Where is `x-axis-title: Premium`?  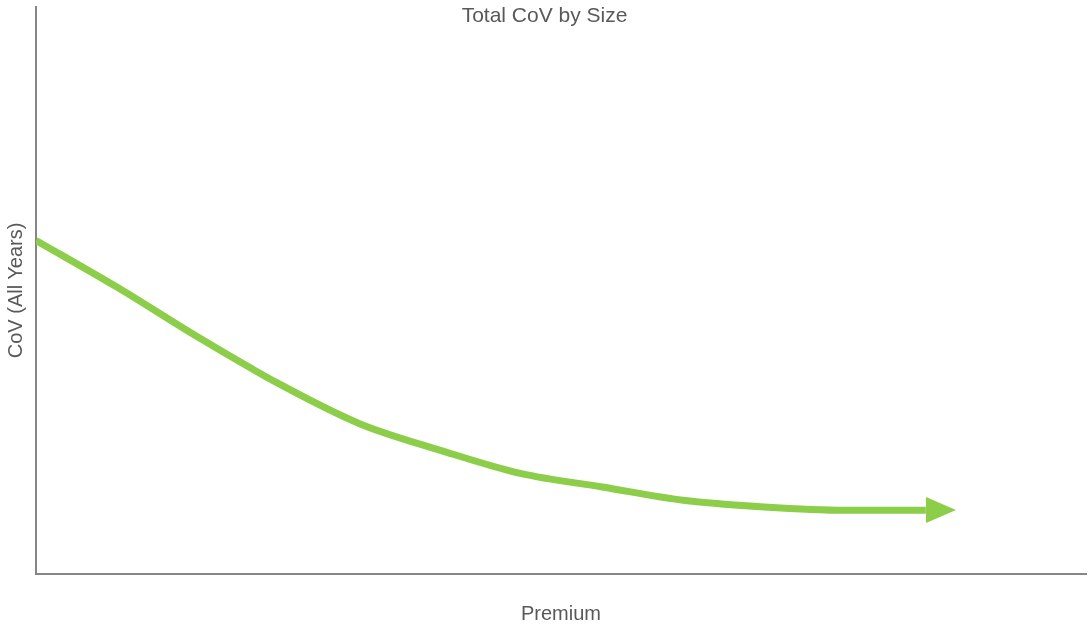
x-axis-title: Premium is located at coordinates (561, 612).